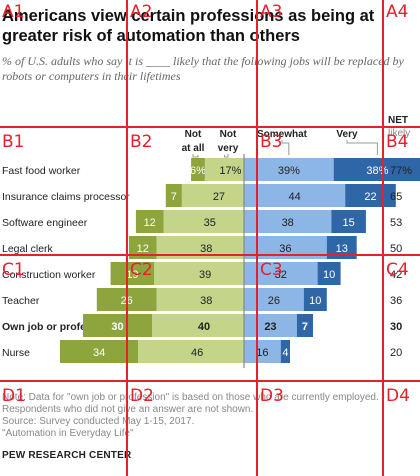 This screenshot has height=476, width=420. What do you see at coordinates (98, 421) in the screenshot?
I see `chart-source: Source: Survey conducted May 1-15, 2017.` at bounding box center [98, 421].